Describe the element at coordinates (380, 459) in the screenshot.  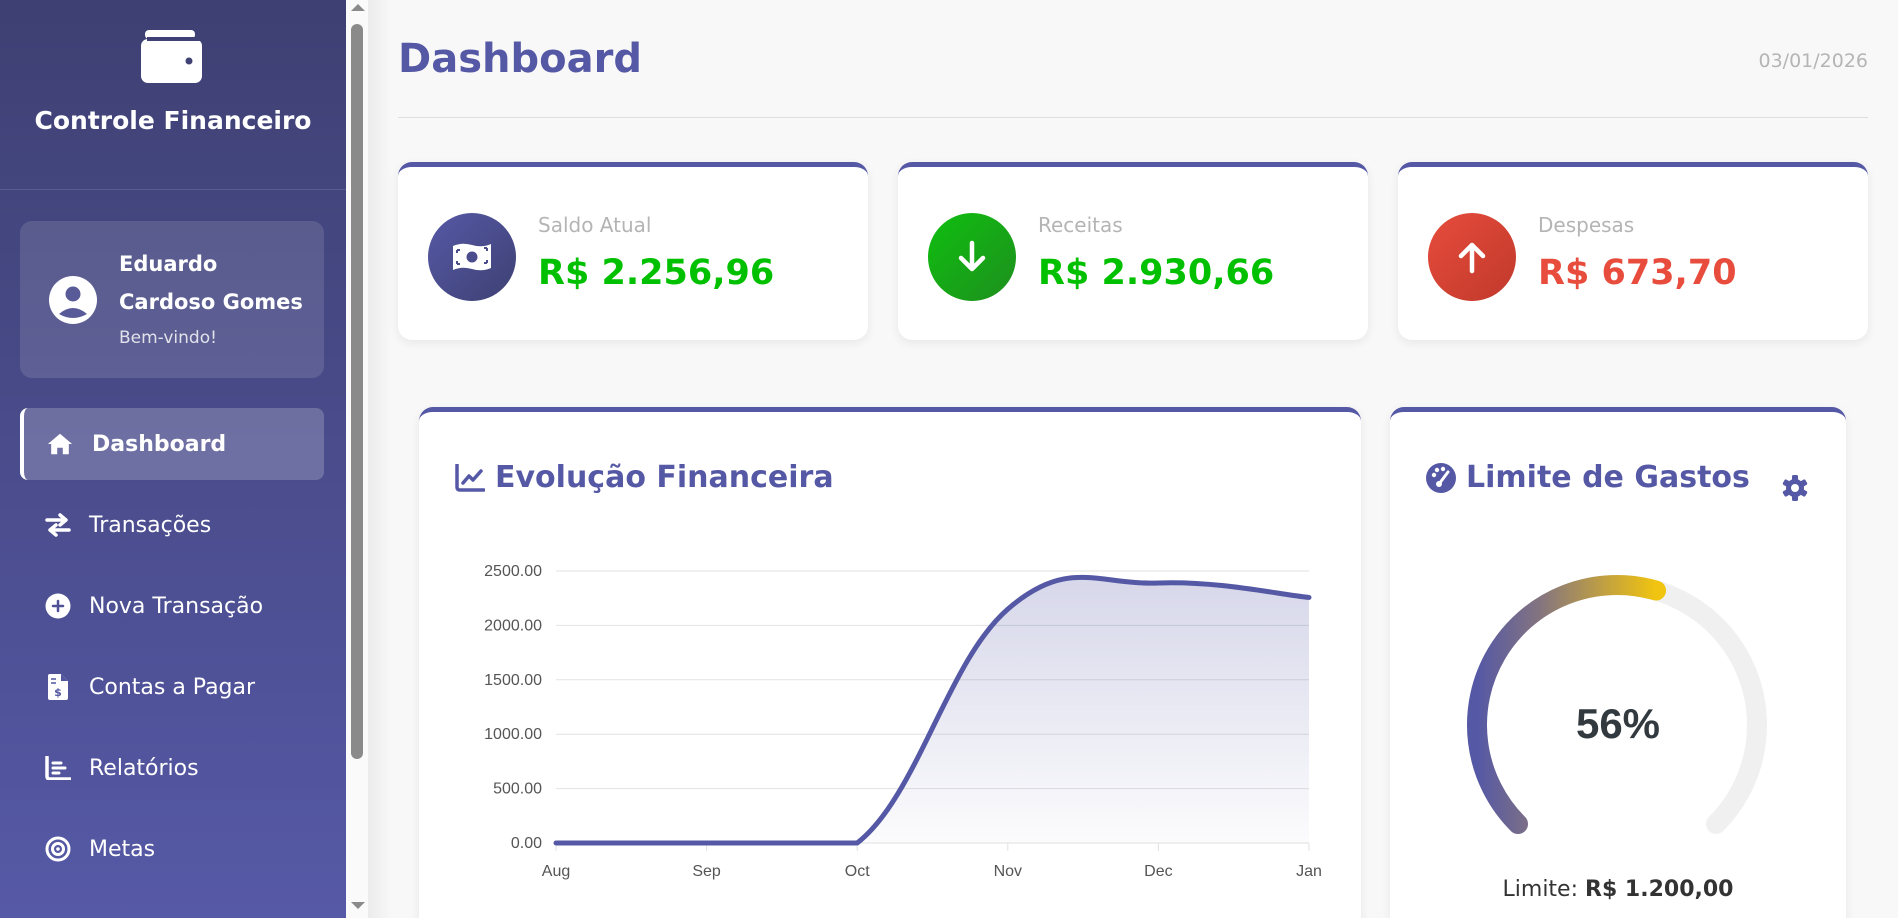
I see `sidebar-shadow` at that location.